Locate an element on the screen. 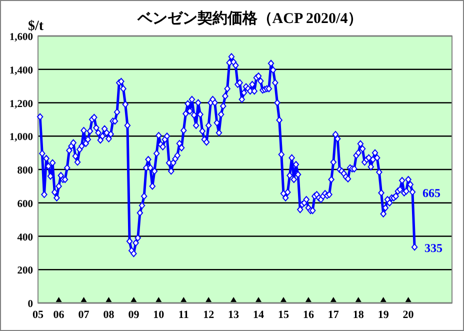 The height and width of the screenshot is (331, 464). y-tick-label: 1,200 is located at coordinates (21, 104).